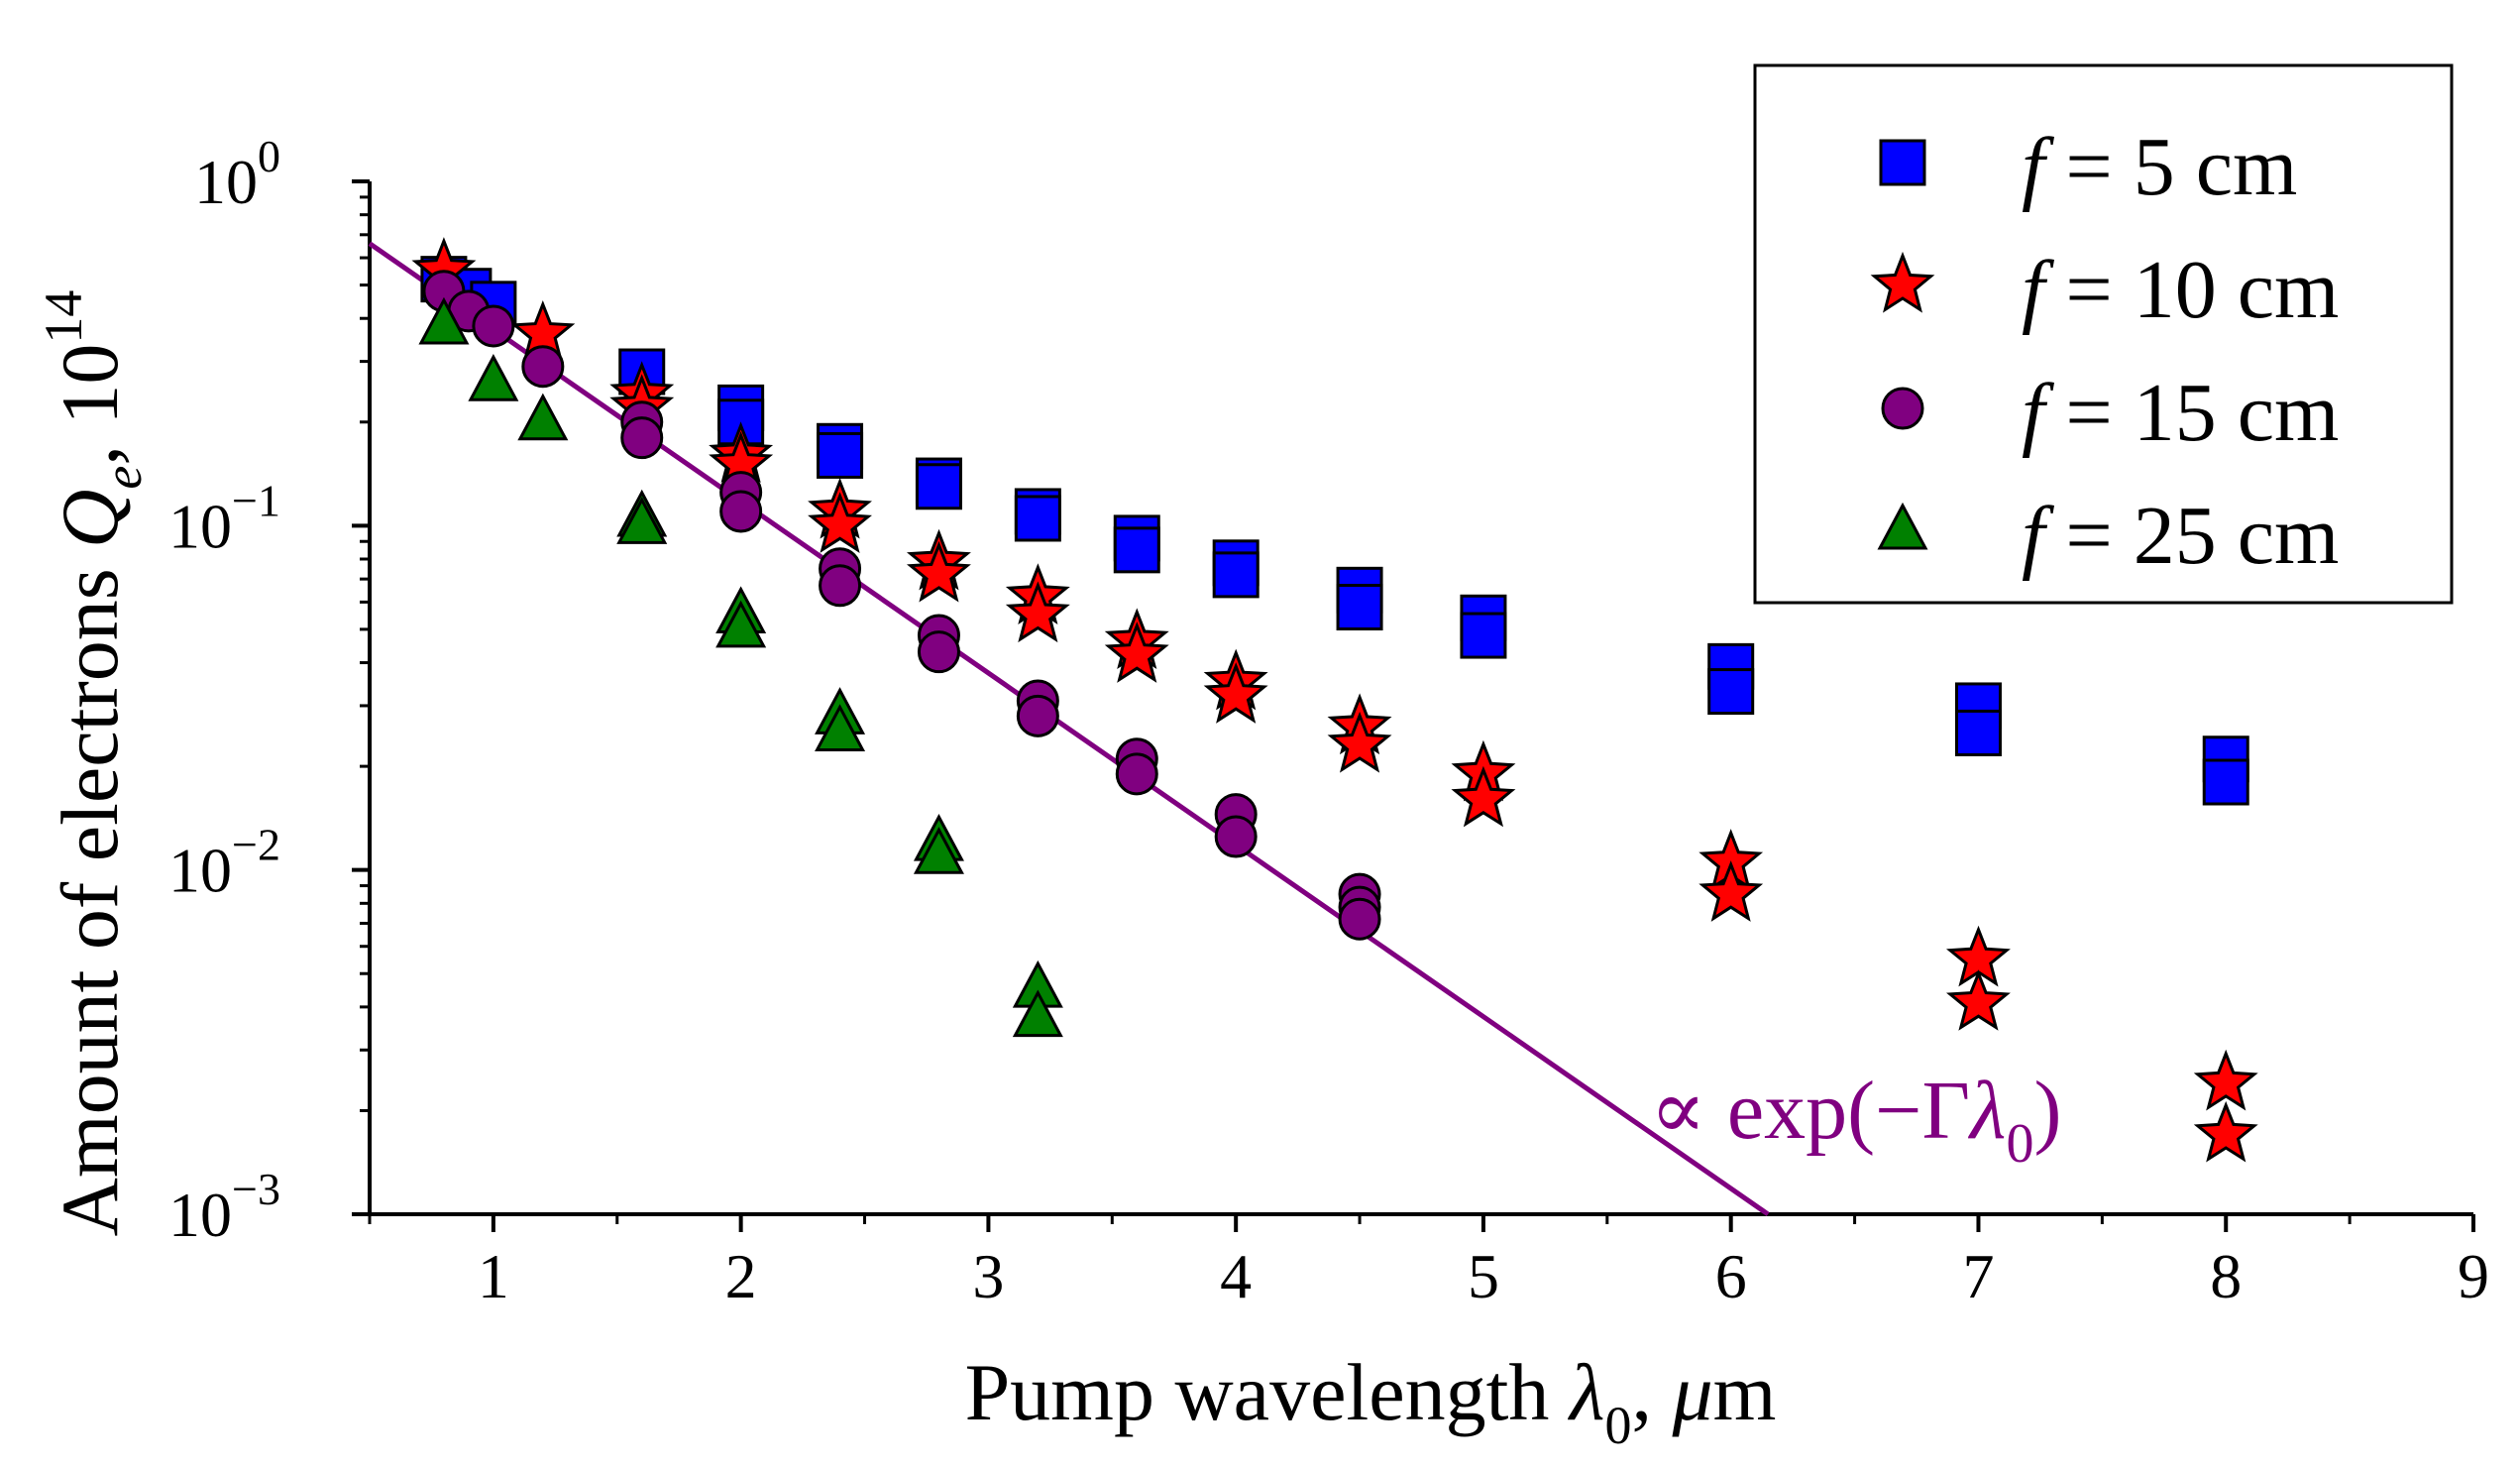 The width and height of the screenshot is (2520, 1469). What do you see at coordinates (1236, 1276) in the screenshot?
I see `x-tick-label: 4` at bounding box center [1236, 1276].